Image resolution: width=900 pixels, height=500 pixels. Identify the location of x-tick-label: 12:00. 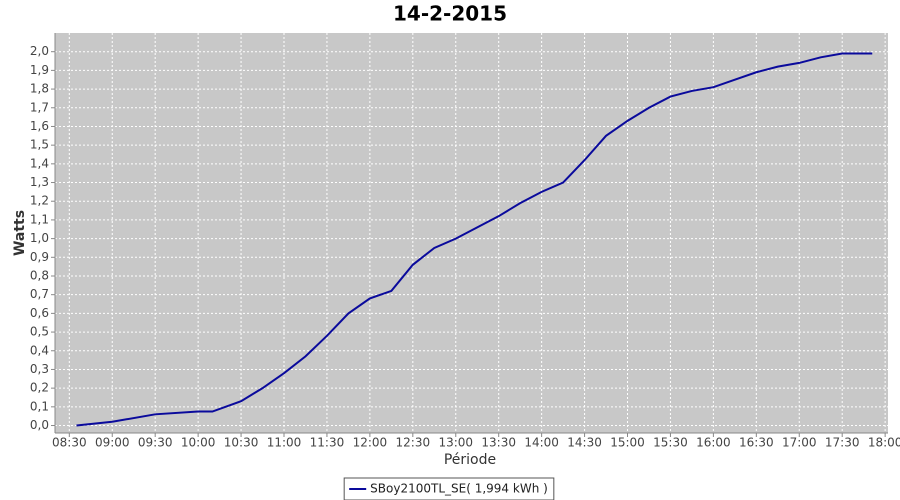
(370, 443).